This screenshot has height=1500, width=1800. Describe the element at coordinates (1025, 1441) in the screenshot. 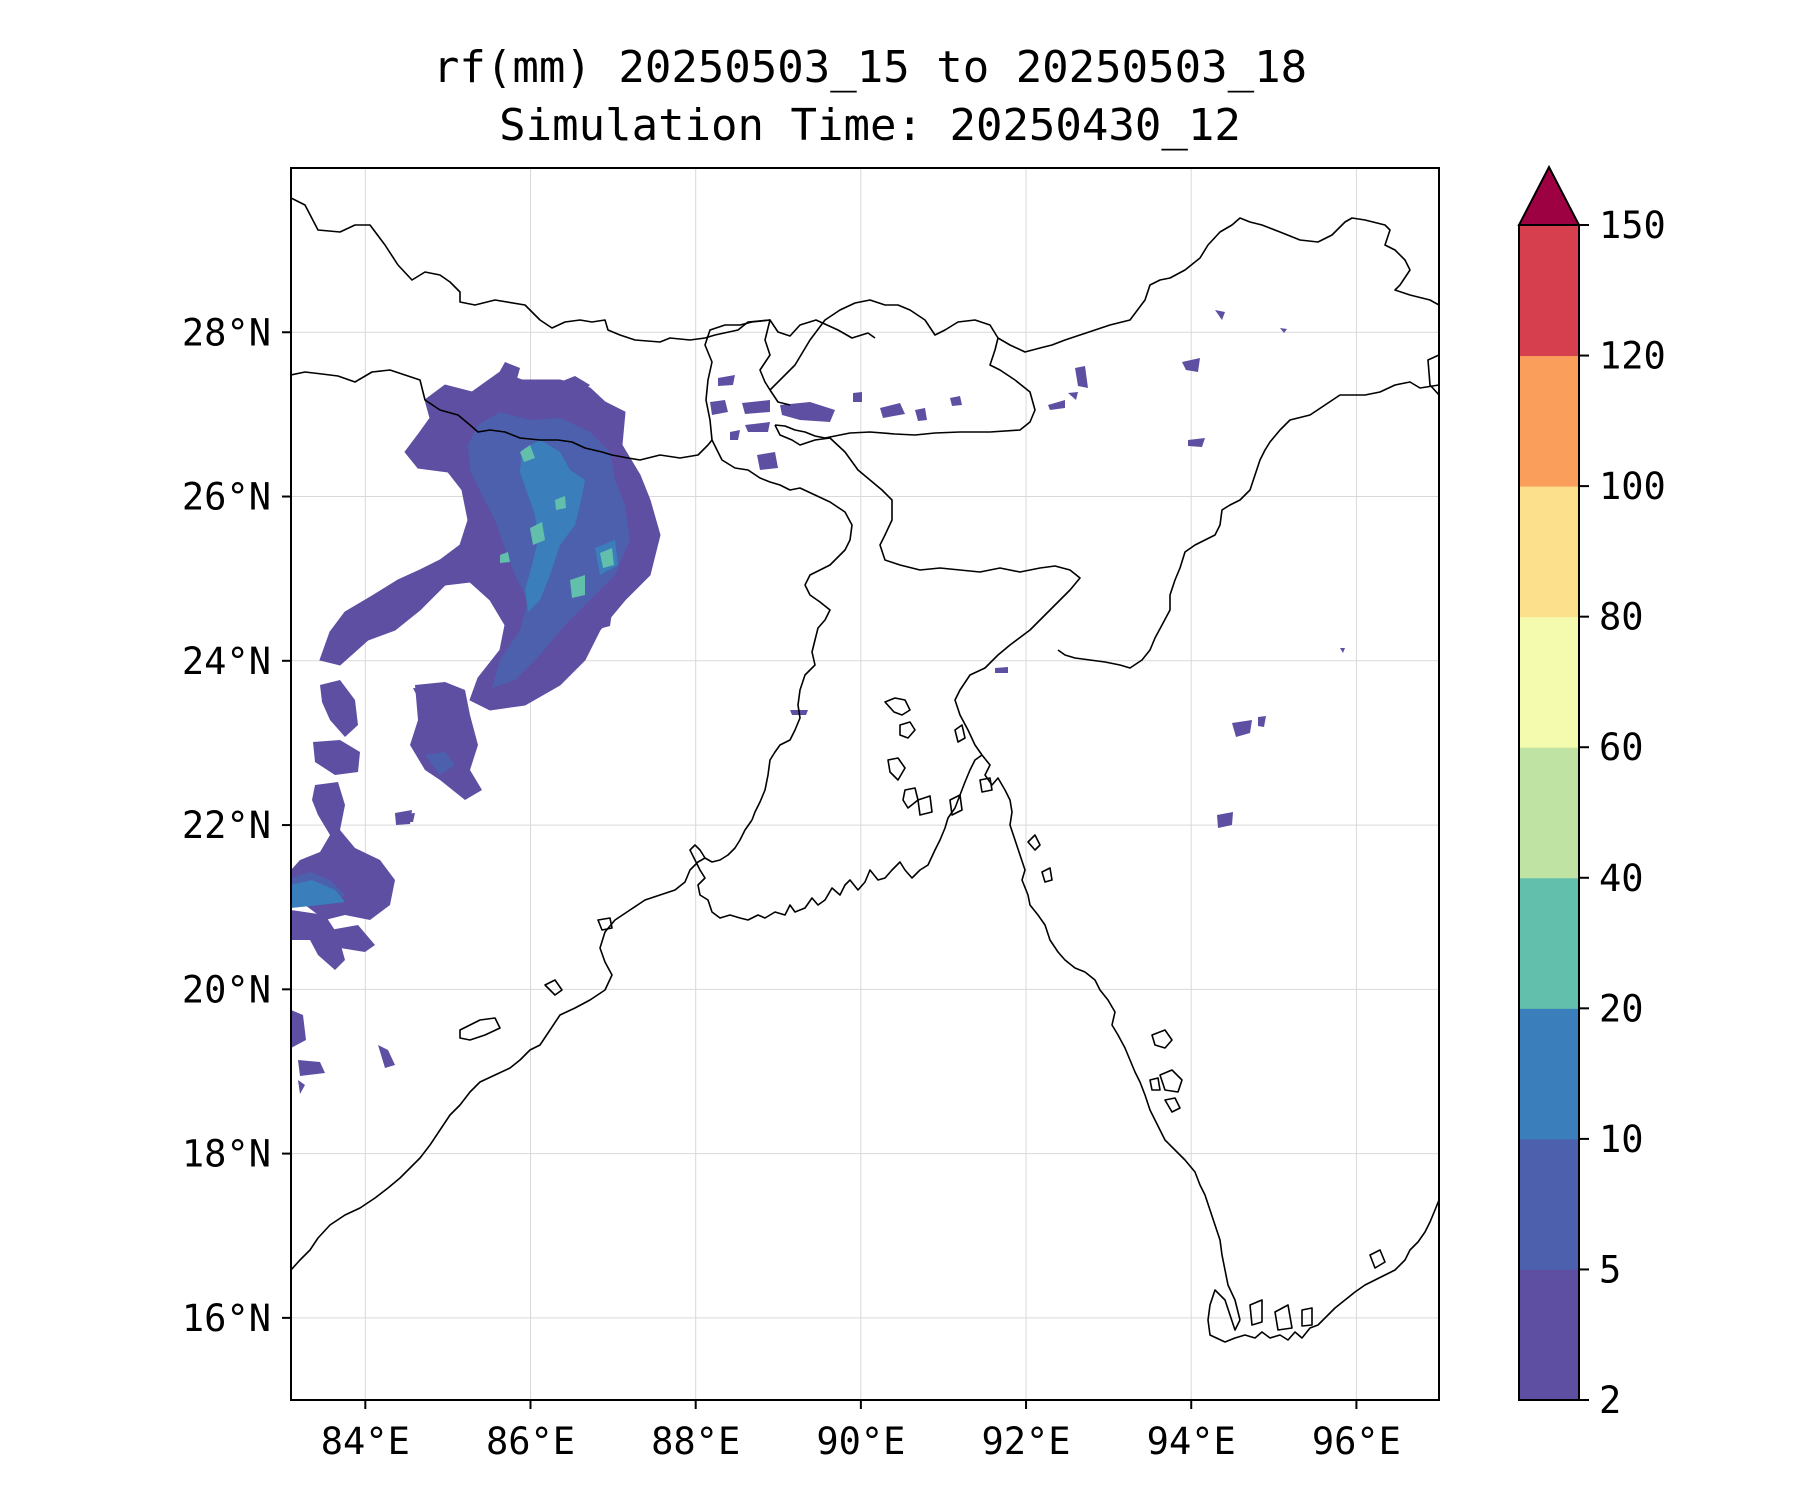

I see `lon-tick-label: 92°E` at that location.